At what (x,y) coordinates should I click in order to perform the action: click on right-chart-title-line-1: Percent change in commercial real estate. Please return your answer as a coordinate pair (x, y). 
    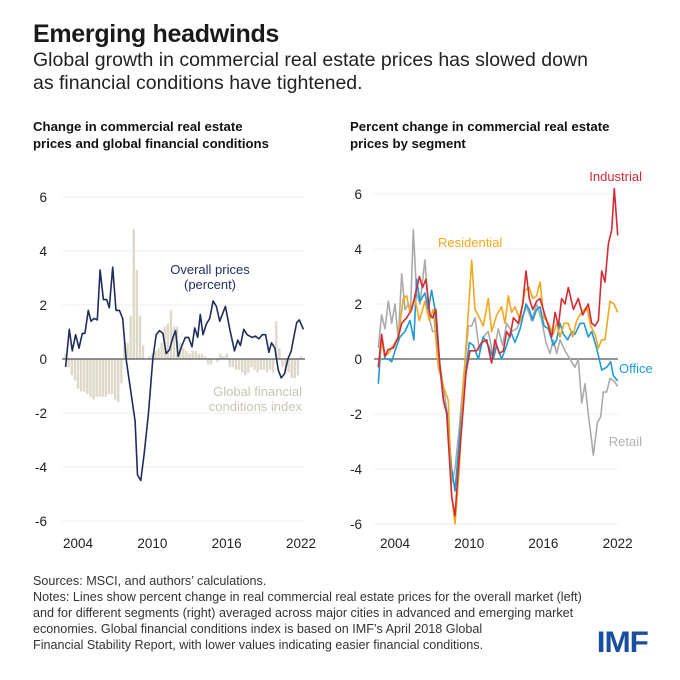
    Looking at the image, I should click on (480, 126).